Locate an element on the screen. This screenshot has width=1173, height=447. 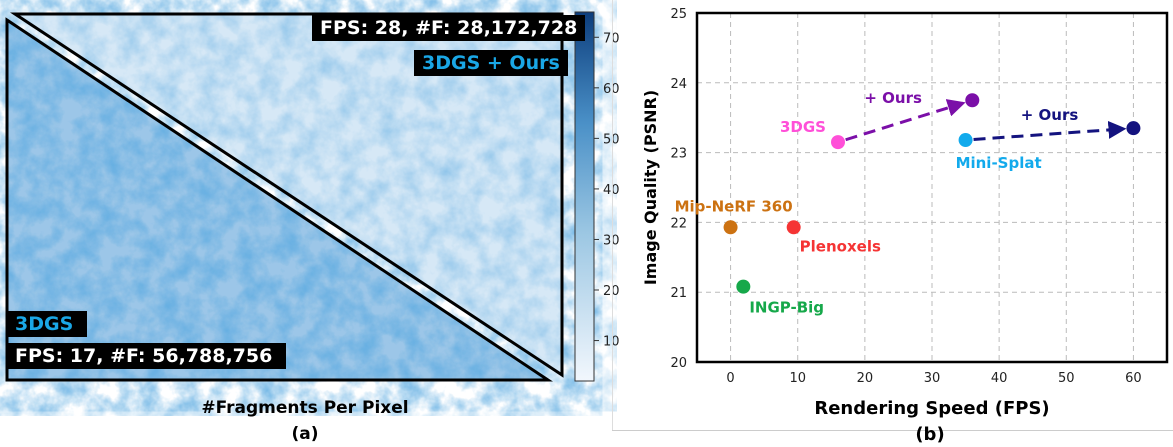
colorbar-tick-label: 40 is located at coordinates (611, 190).